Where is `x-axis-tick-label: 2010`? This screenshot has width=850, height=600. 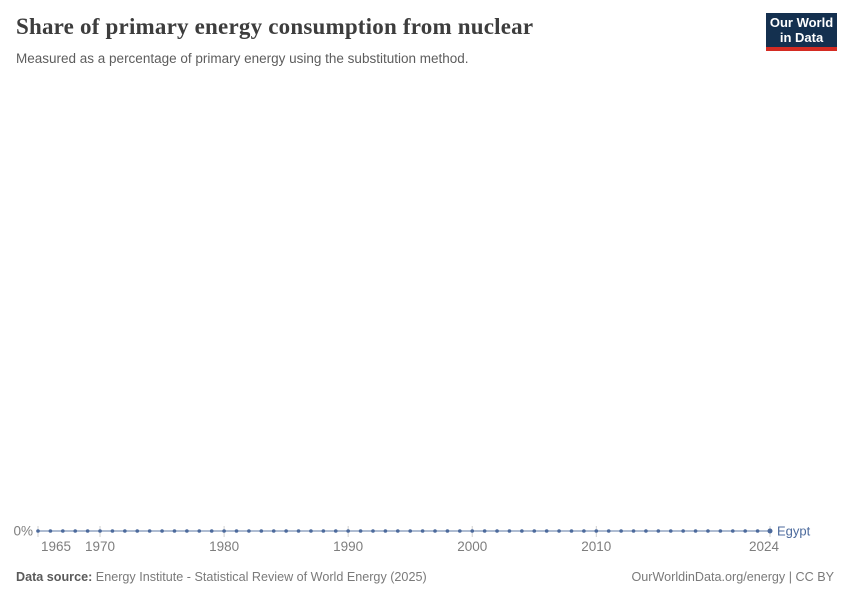
x-axis-tick-label: 2010 is located at coordinates (596, 546).